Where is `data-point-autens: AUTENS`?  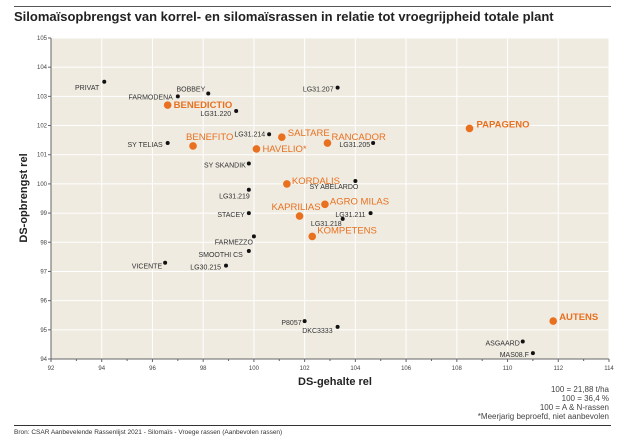
data-point-autens: AUTENS is located at coordinates (573, 318).